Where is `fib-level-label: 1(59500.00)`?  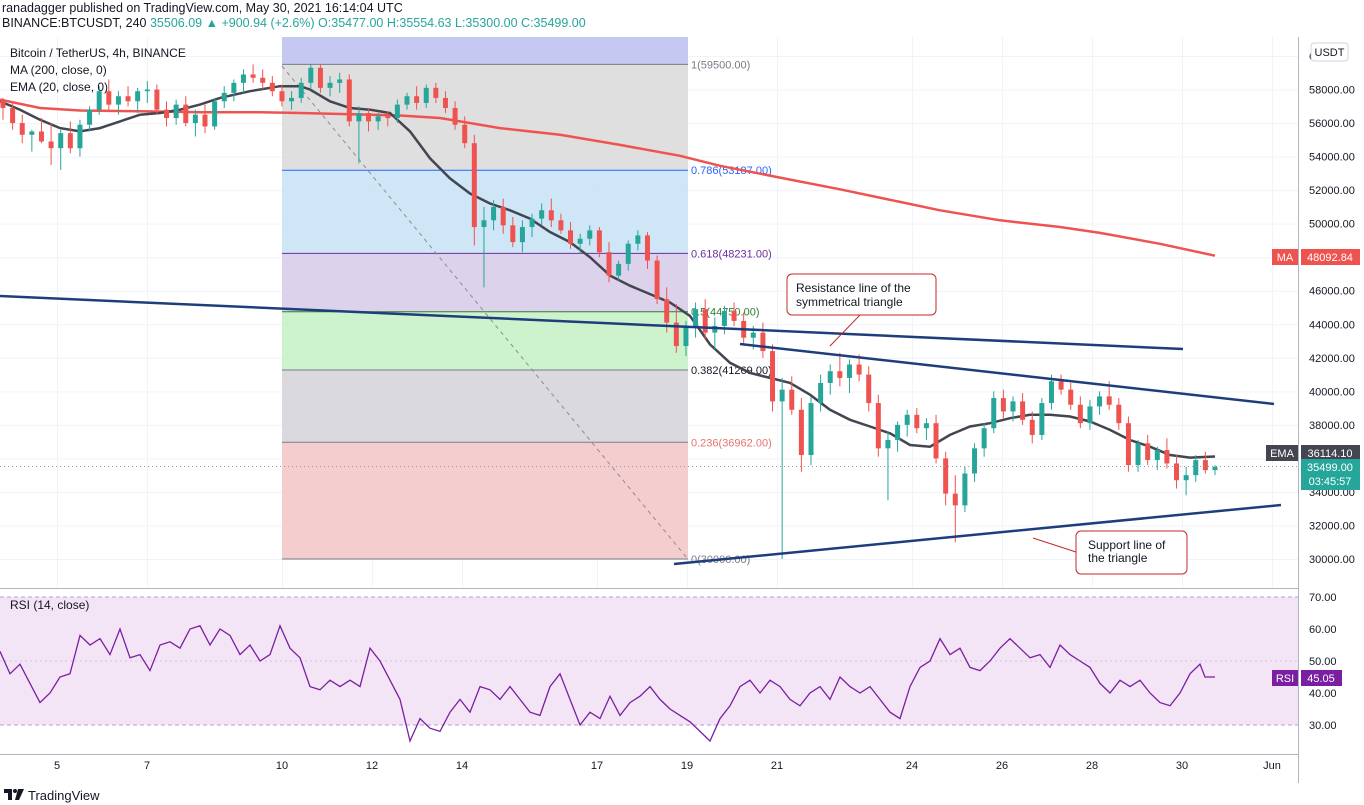 fib-level-label: 1(59500.00) is located at coordinates (720, 65).